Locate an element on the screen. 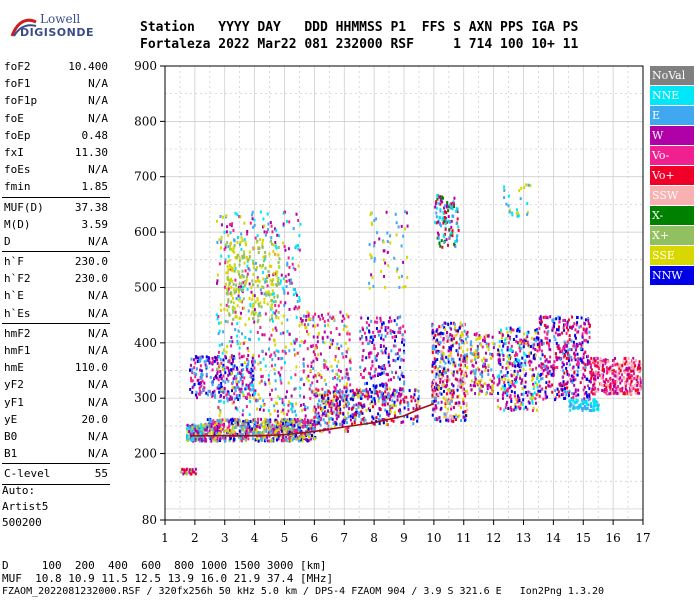 This screenshot has width=700, height=600. x-tick-label: 1 is located at coordinates (165, 538).